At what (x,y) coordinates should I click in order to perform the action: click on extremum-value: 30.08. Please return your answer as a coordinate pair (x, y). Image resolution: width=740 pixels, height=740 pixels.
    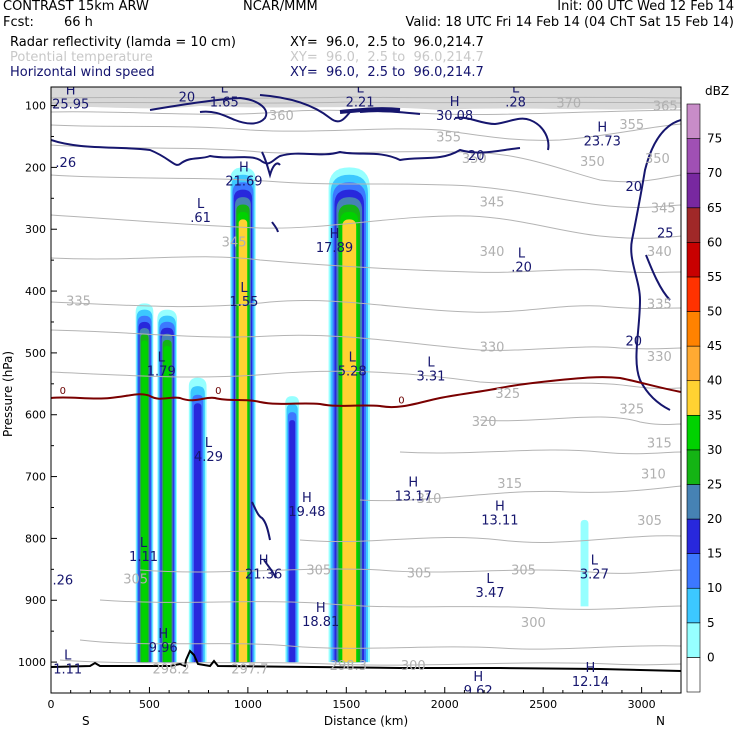
    Looking at the image, I should click on (454, 116).